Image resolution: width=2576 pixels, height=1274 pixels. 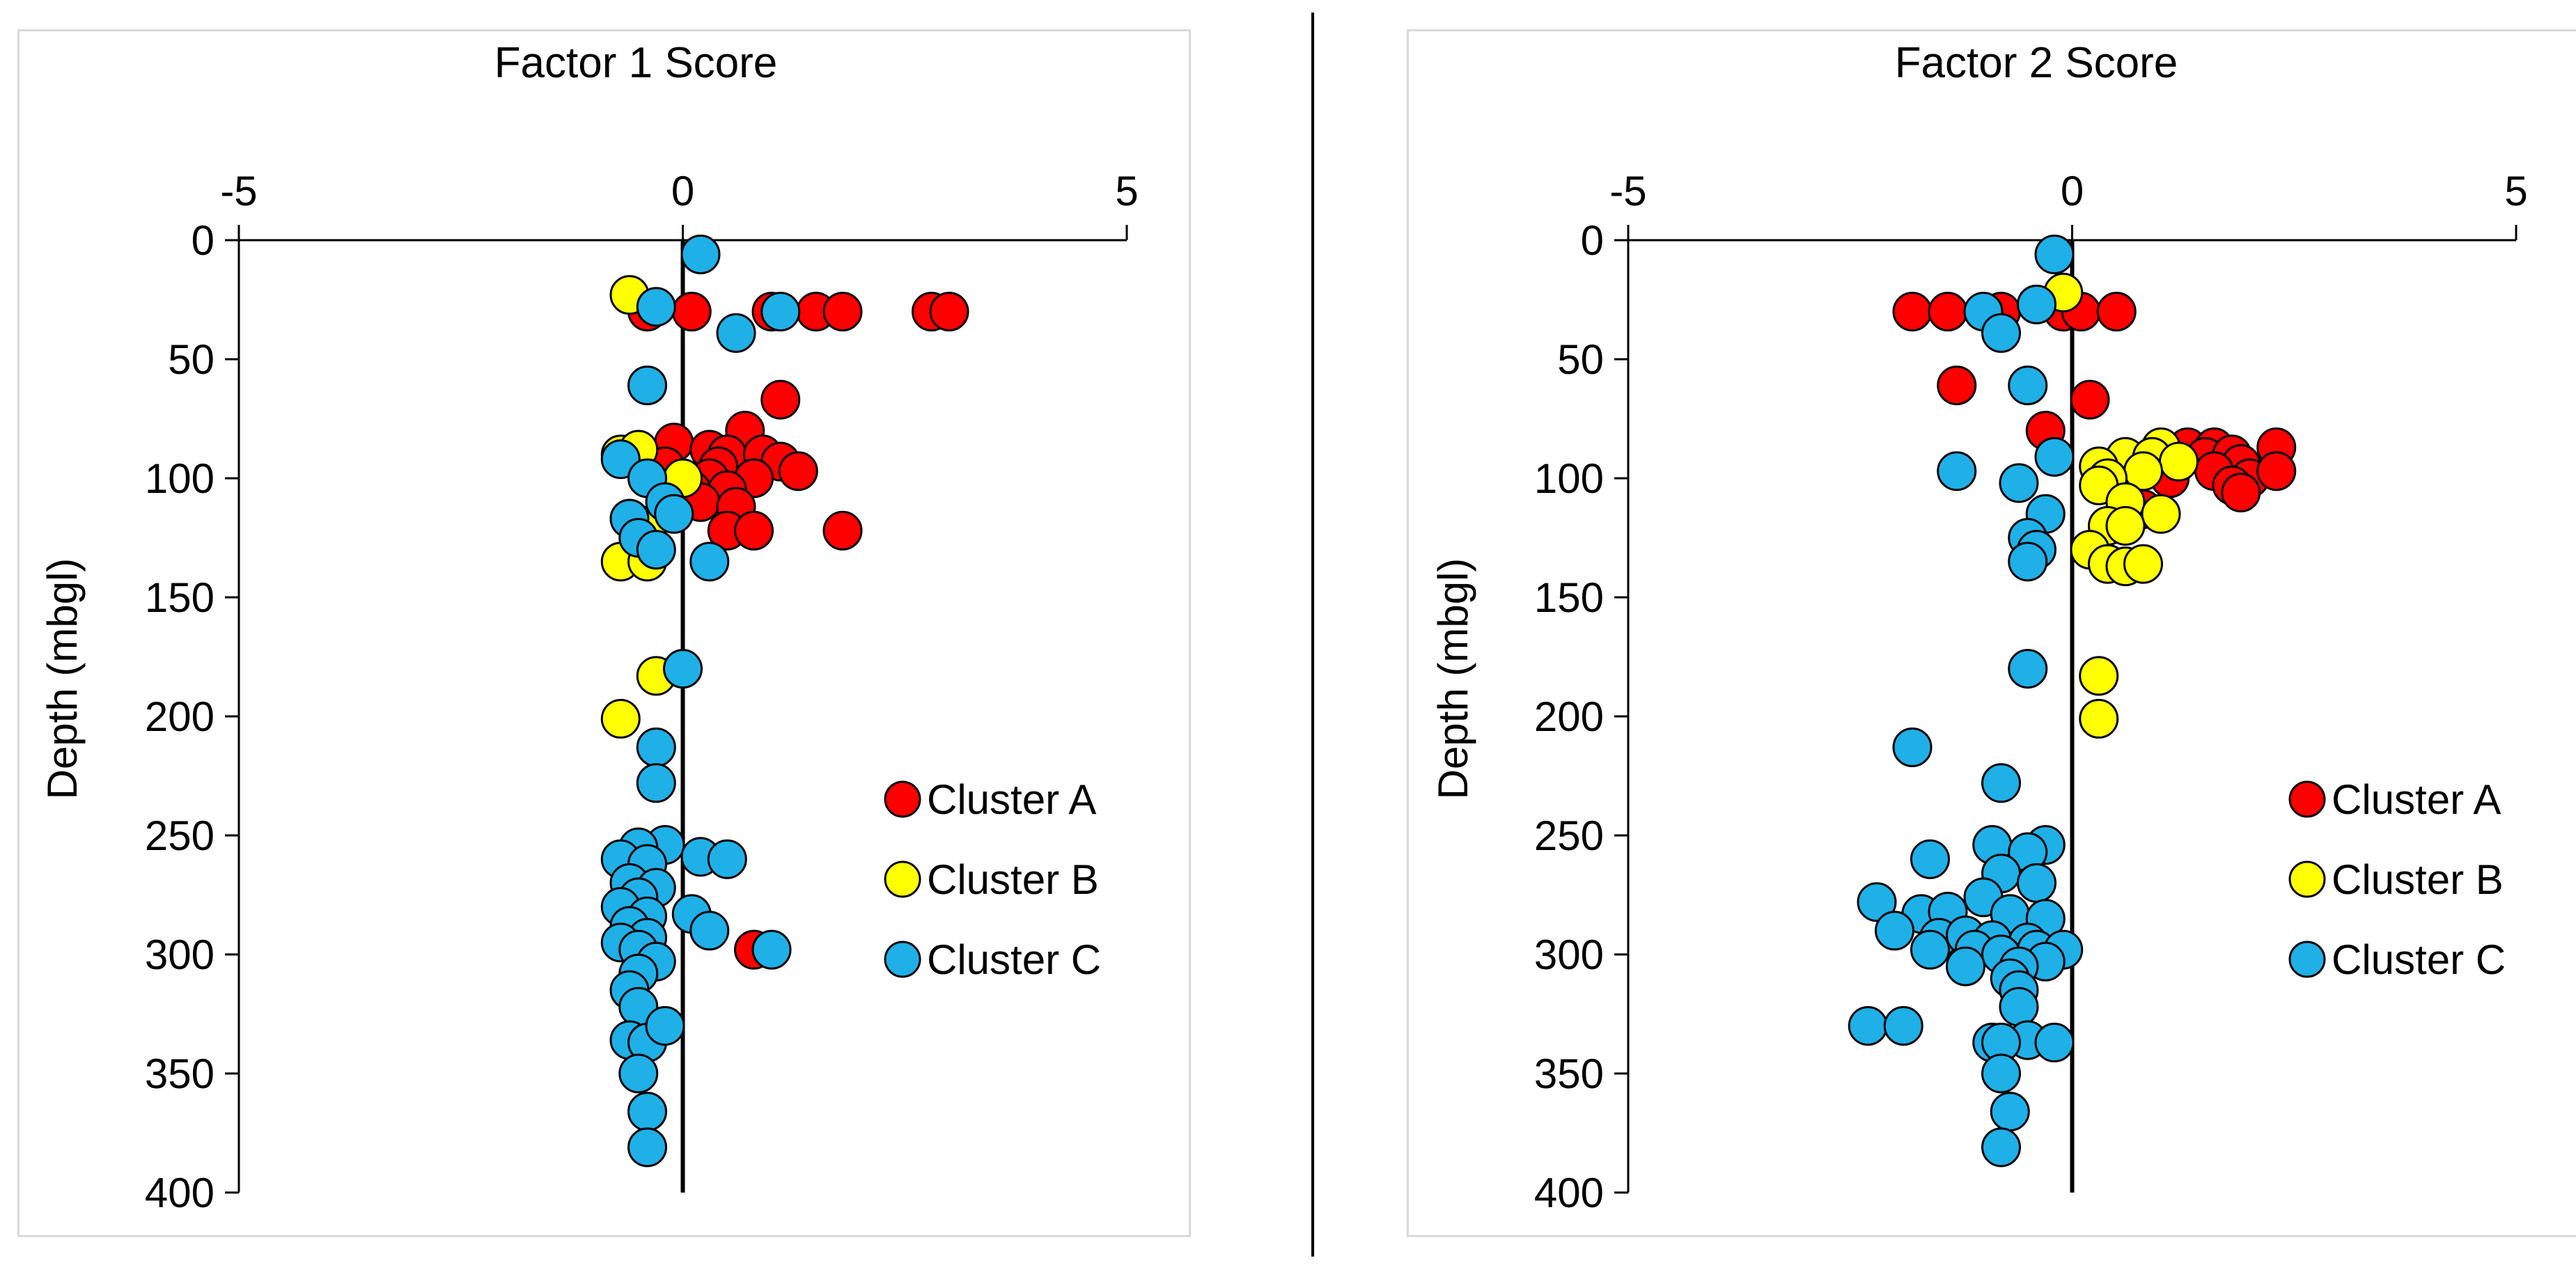 I want to click on series-cluster-b, so click(x=2121, y=505).